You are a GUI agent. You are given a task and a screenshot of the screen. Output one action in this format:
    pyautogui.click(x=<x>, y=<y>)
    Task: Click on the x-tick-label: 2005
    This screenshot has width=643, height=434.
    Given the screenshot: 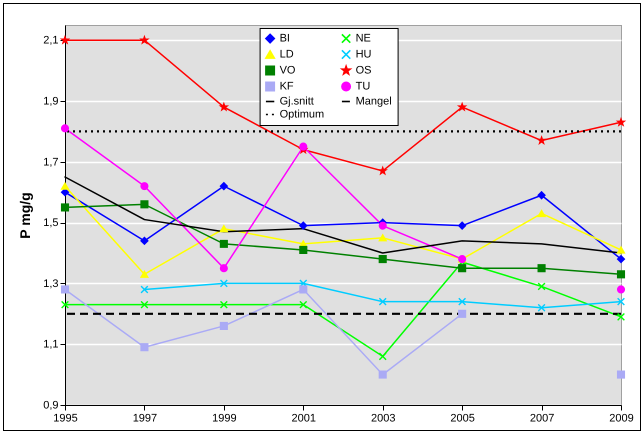 What is the action you would take?
    pyautogui.click(x=462, y=418)
    